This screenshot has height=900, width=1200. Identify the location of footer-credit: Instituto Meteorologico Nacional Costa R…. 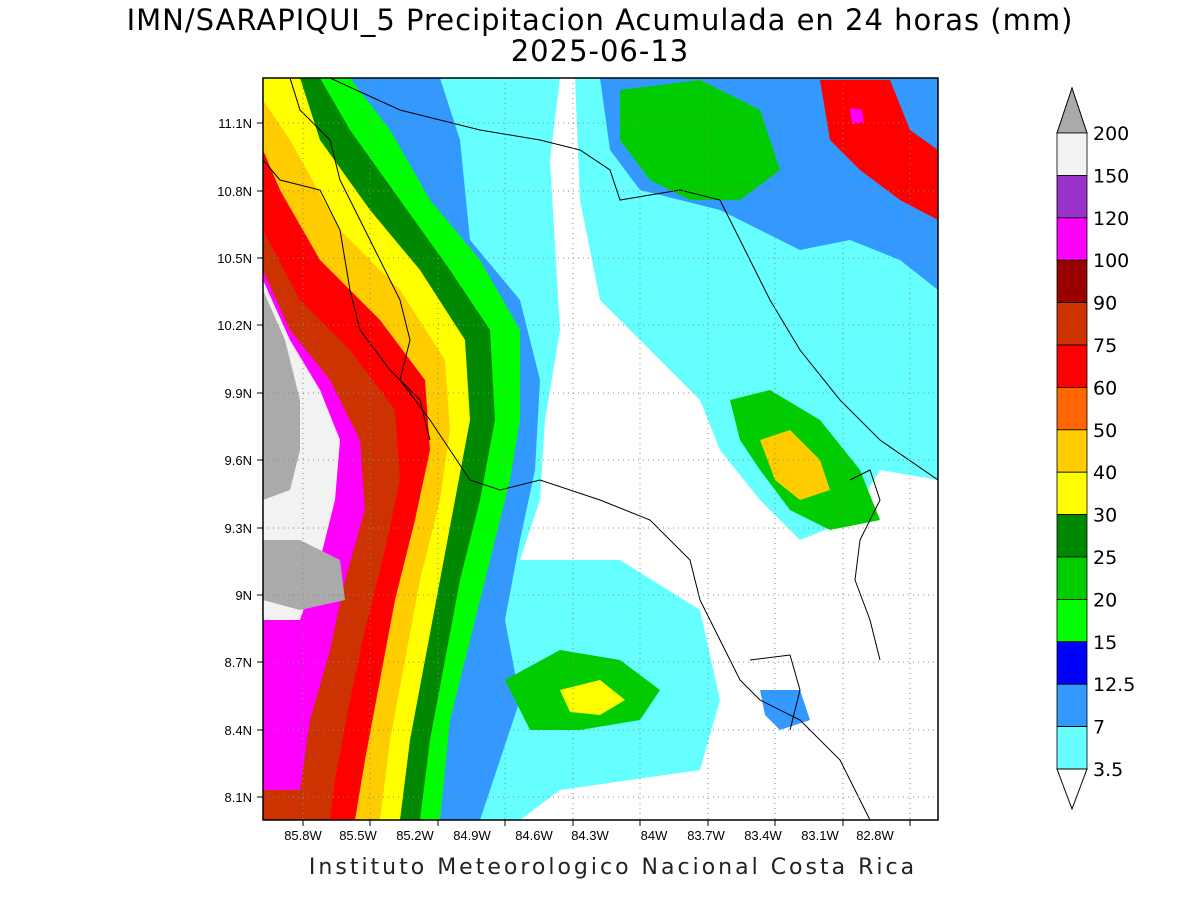
(613, 867).